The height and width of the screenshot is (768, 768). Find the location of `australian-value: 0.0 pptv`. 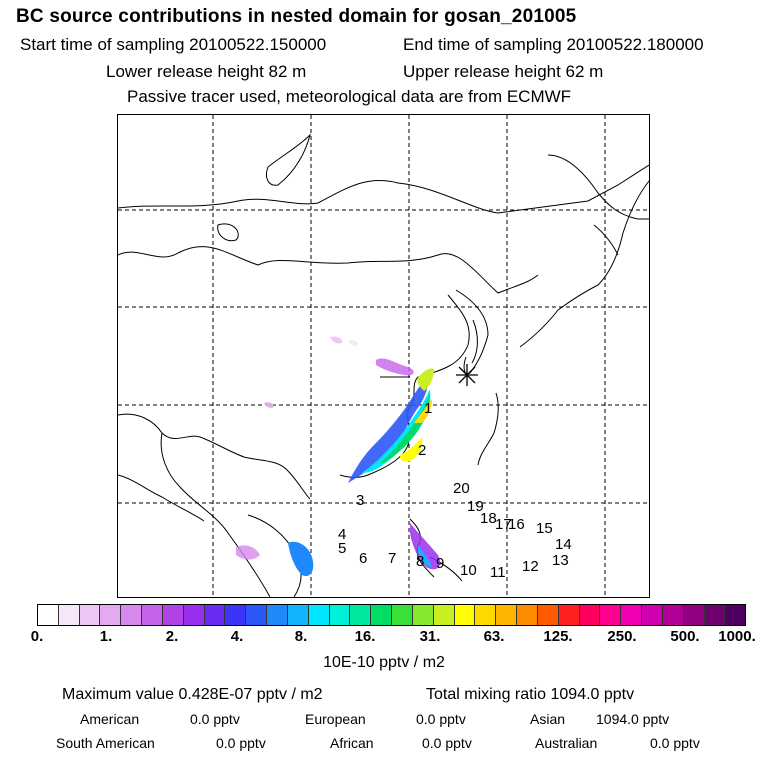

australian-value: 0.0 pptv is located at coordinates (675, 743).